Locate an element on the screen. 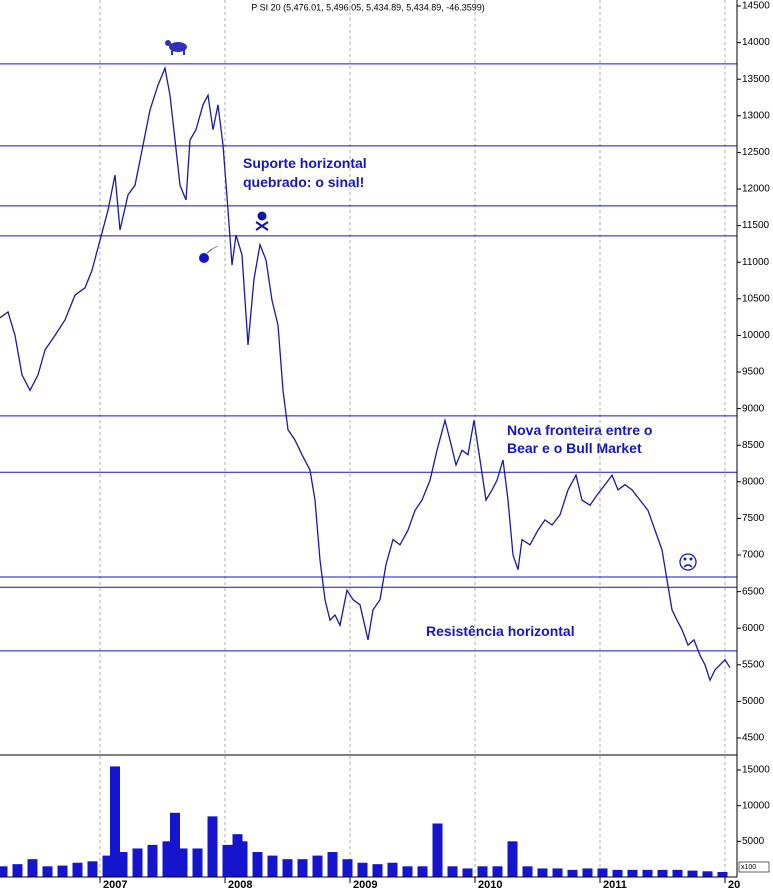  y-tick-label: 9500 is located at coordinates (753, 372).